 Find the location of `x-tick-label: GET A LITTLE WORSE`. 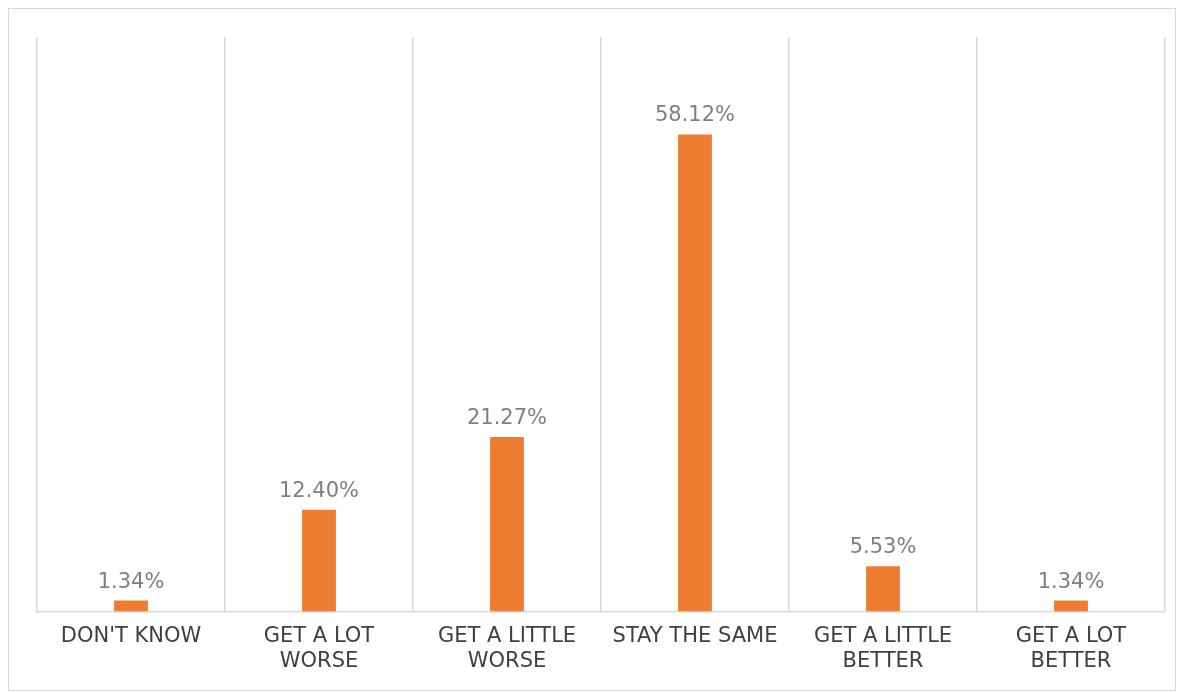

x-tick-label: GET A LITTLE WORSE is located at coordinates (507, 647).